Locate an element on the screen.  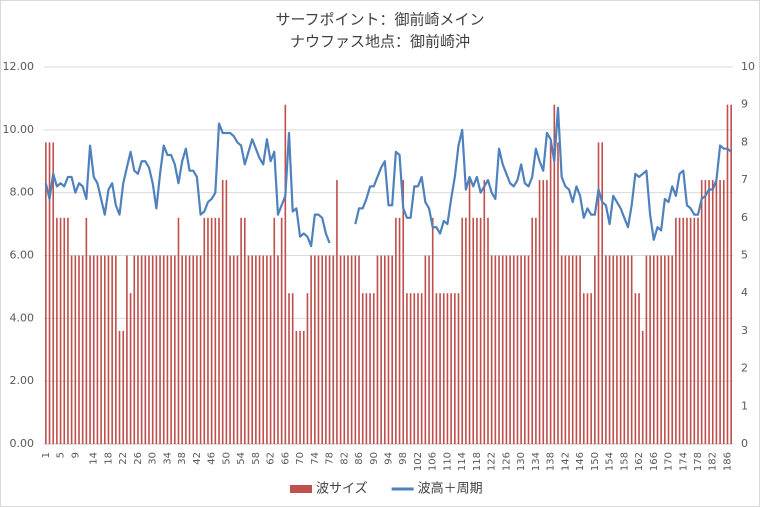
x-tick-label: 150 is located at coordinates (595, 461).